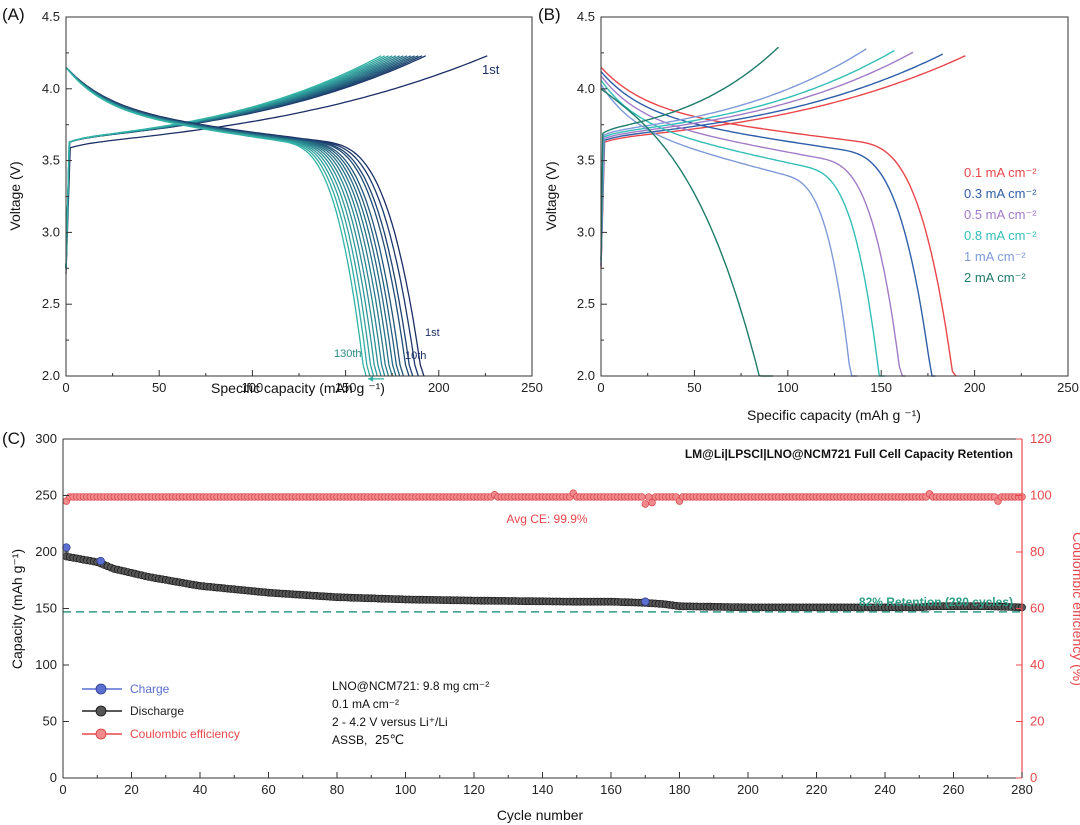 The width and height of the screenshot is (1080, 825). I want to click on panel-b-legend-5: 2 mA cm⁻², so click(995, 277).